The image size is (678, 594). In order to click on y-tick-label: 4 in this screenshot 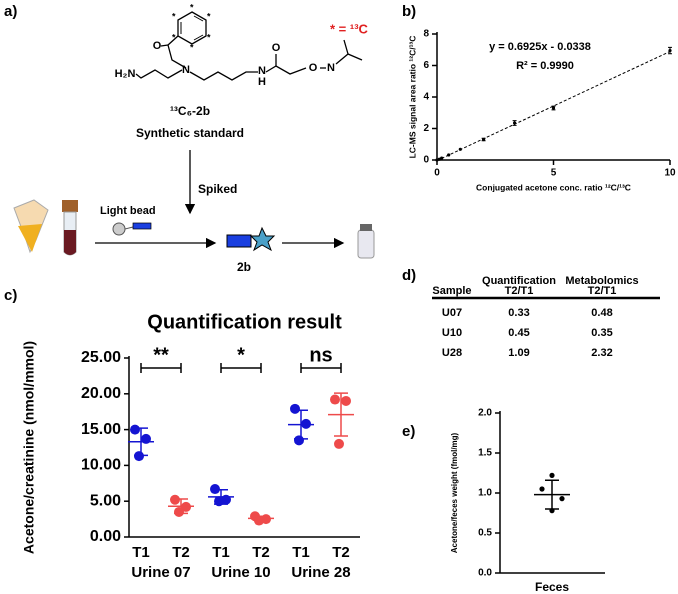, I will do `click(426, 97)`.